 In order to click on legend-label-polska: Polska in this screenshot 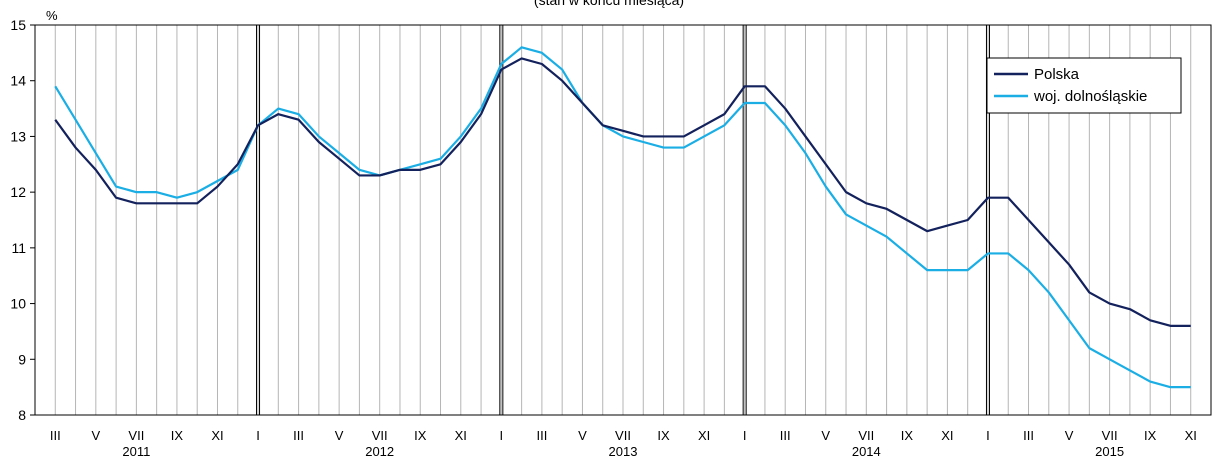, I will do `click(1057, 74)`.